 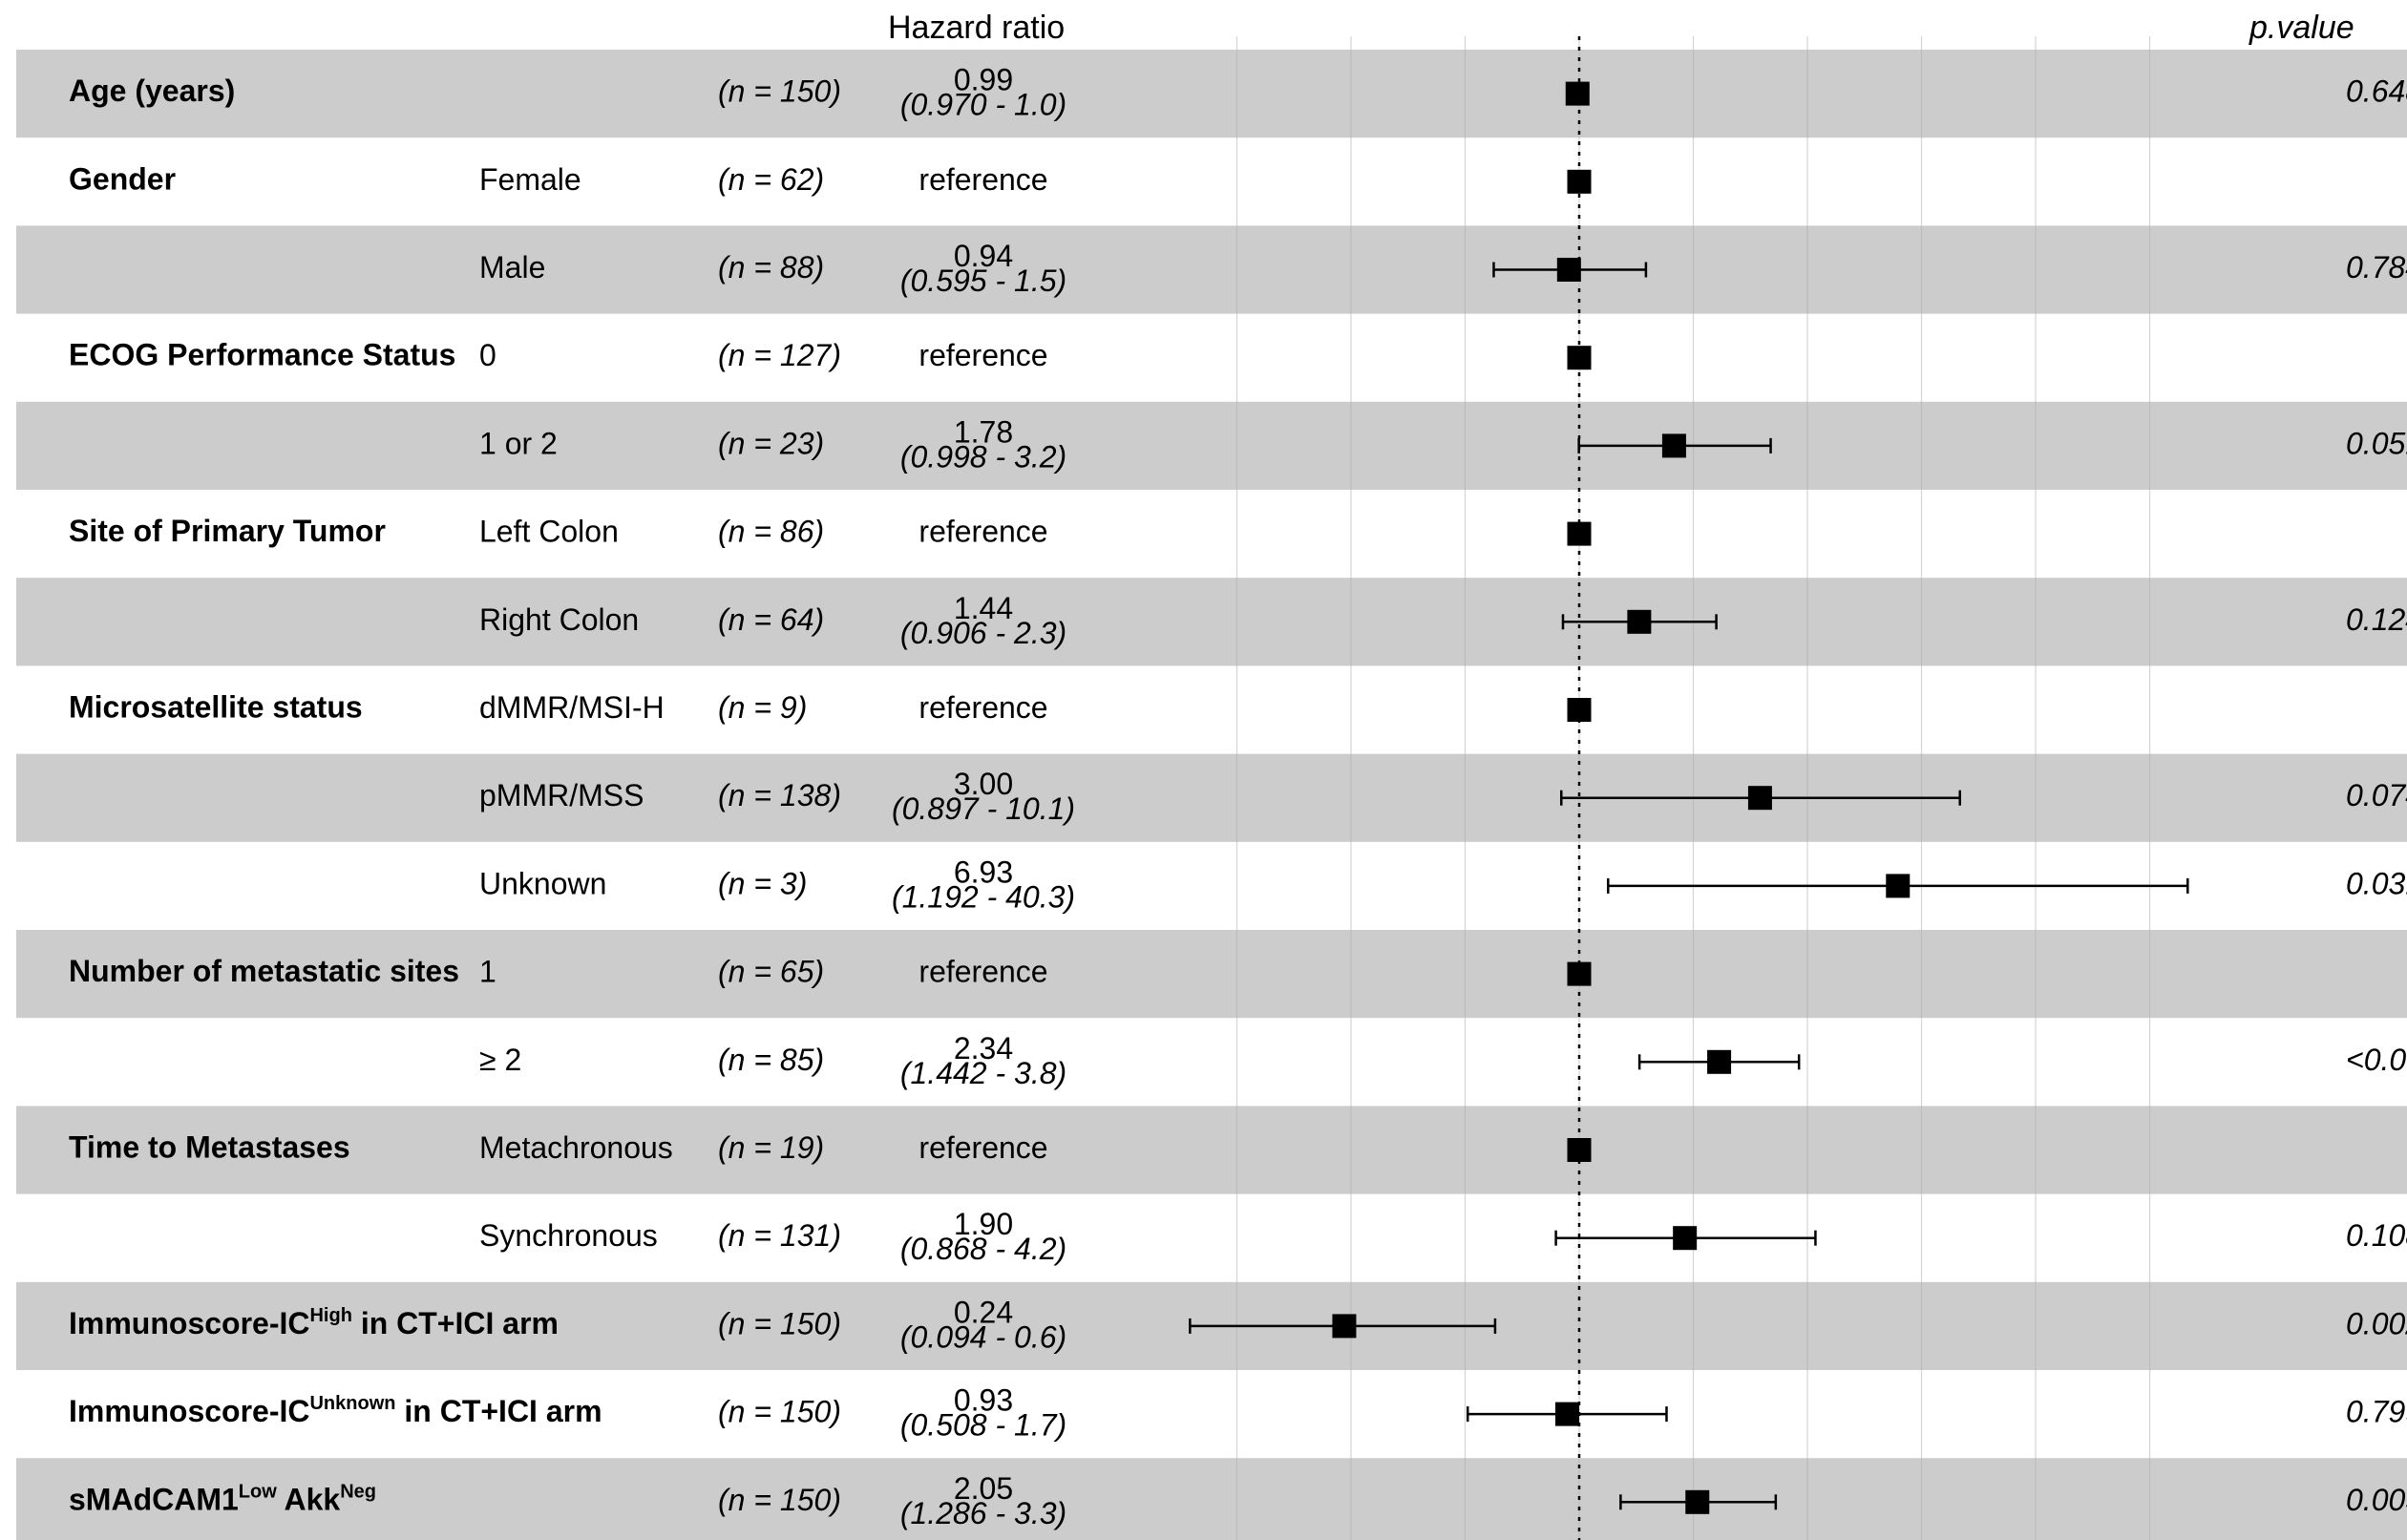 I want to click on p-value-label: 0.108, so click(x=2377, y=1235).